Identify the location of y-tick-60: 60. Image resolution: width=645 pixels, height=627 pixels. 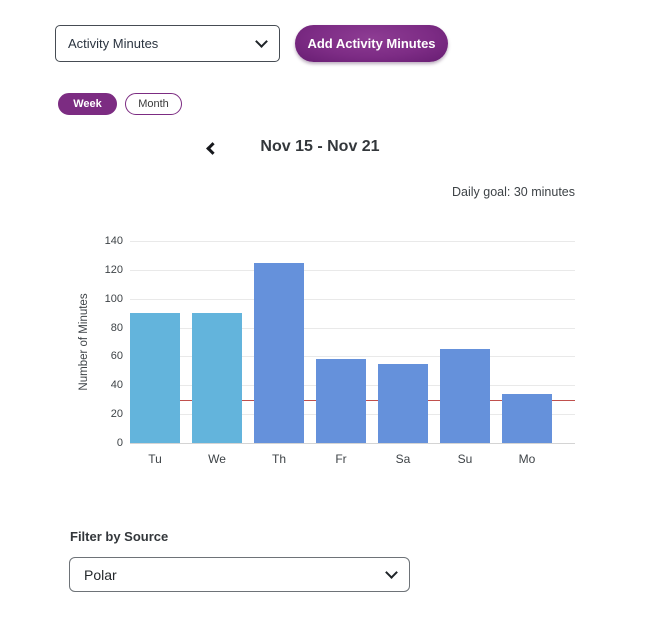
(116, 356).